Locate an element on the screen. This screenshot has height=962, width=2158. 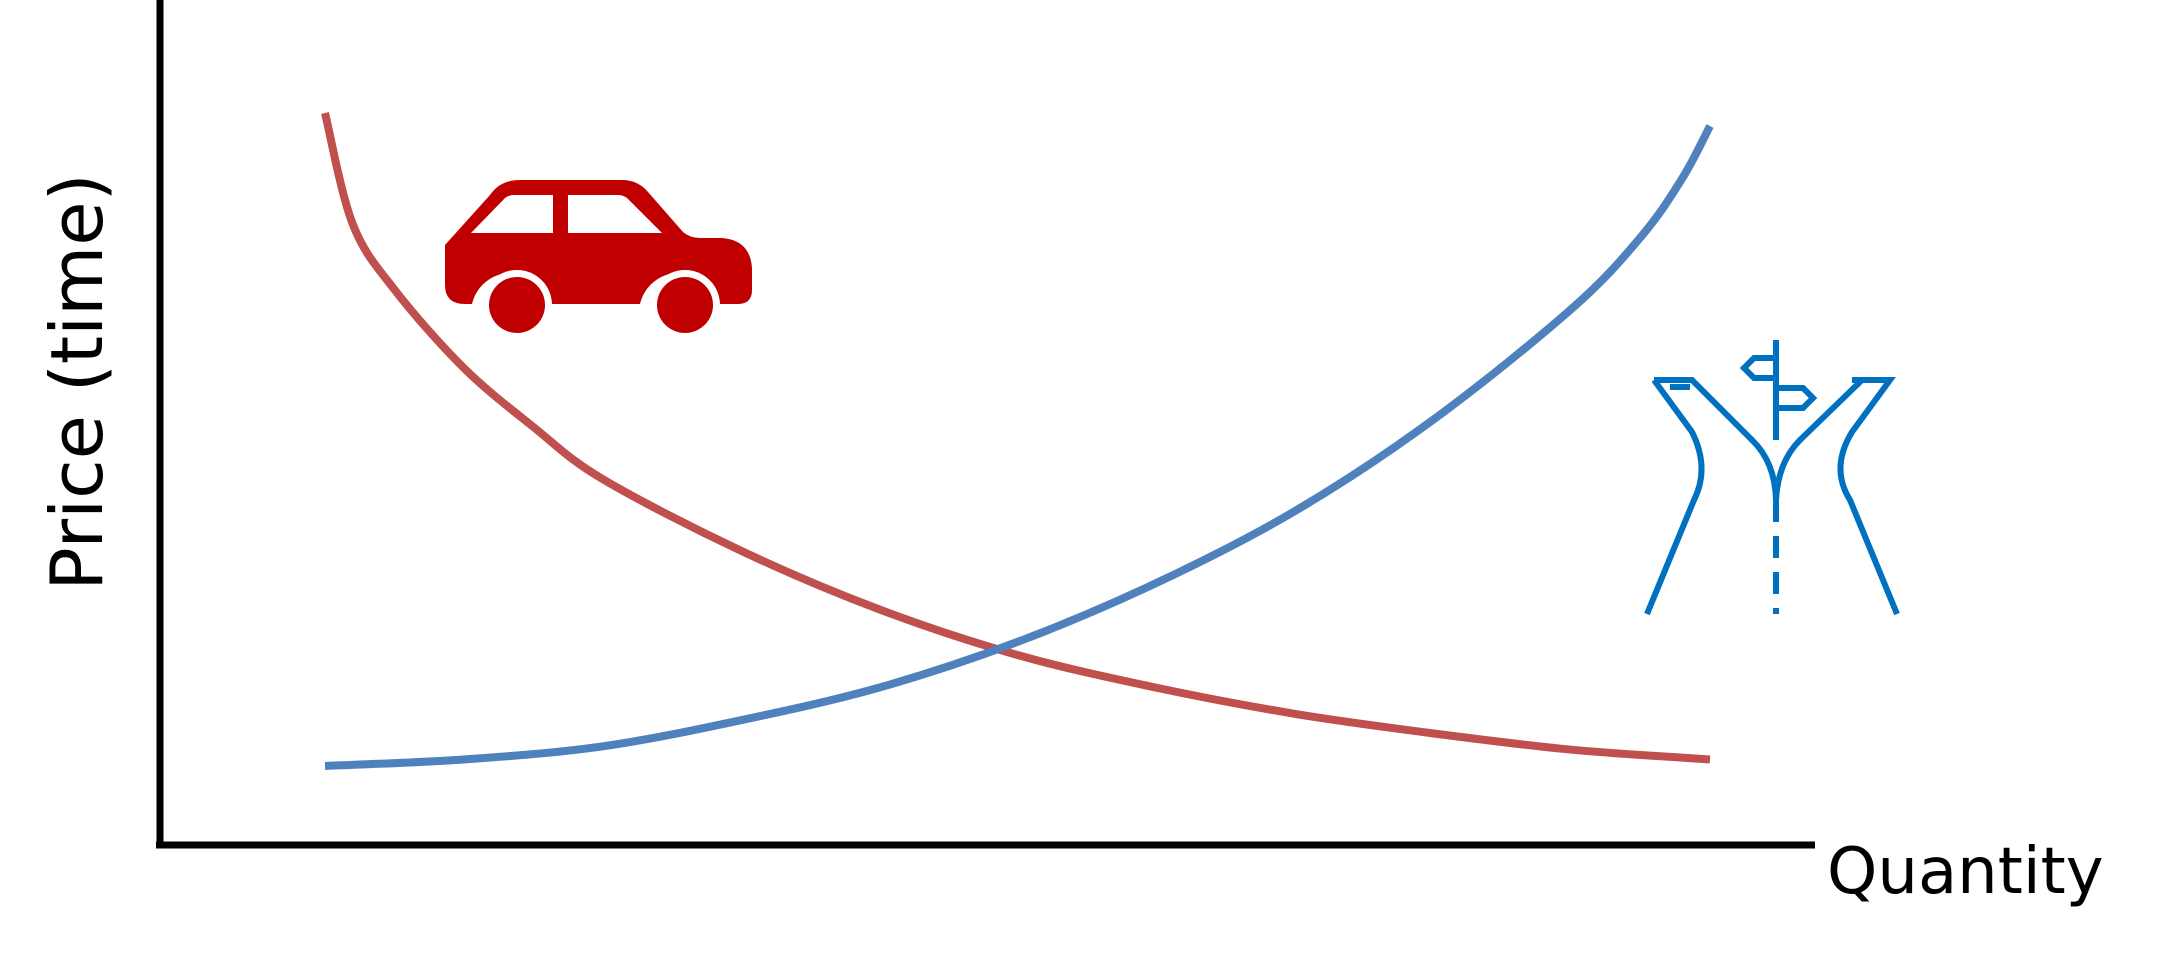
y-axis-label: Price (time) is located at coordinates (77, 381).